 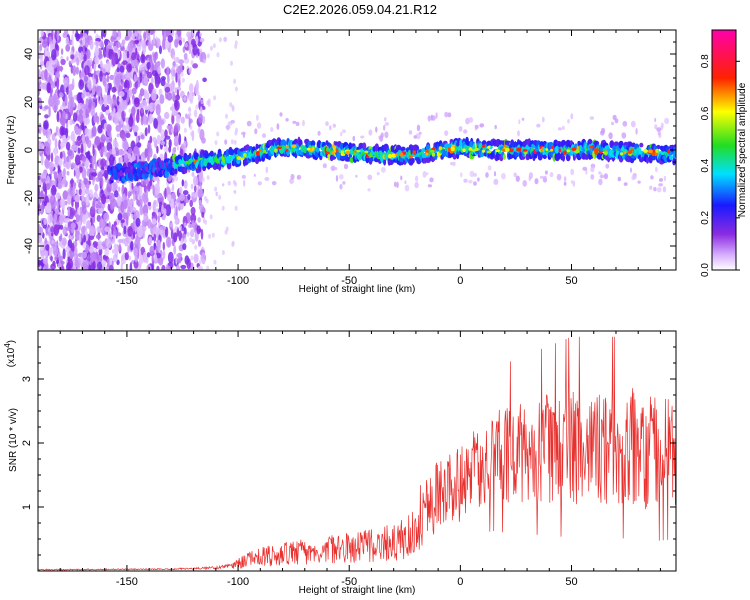 What do you see at coordinates (11, 357) in the screenshot?
I see `y-scale-prefix: (x10` at bounding box center [11, 357].